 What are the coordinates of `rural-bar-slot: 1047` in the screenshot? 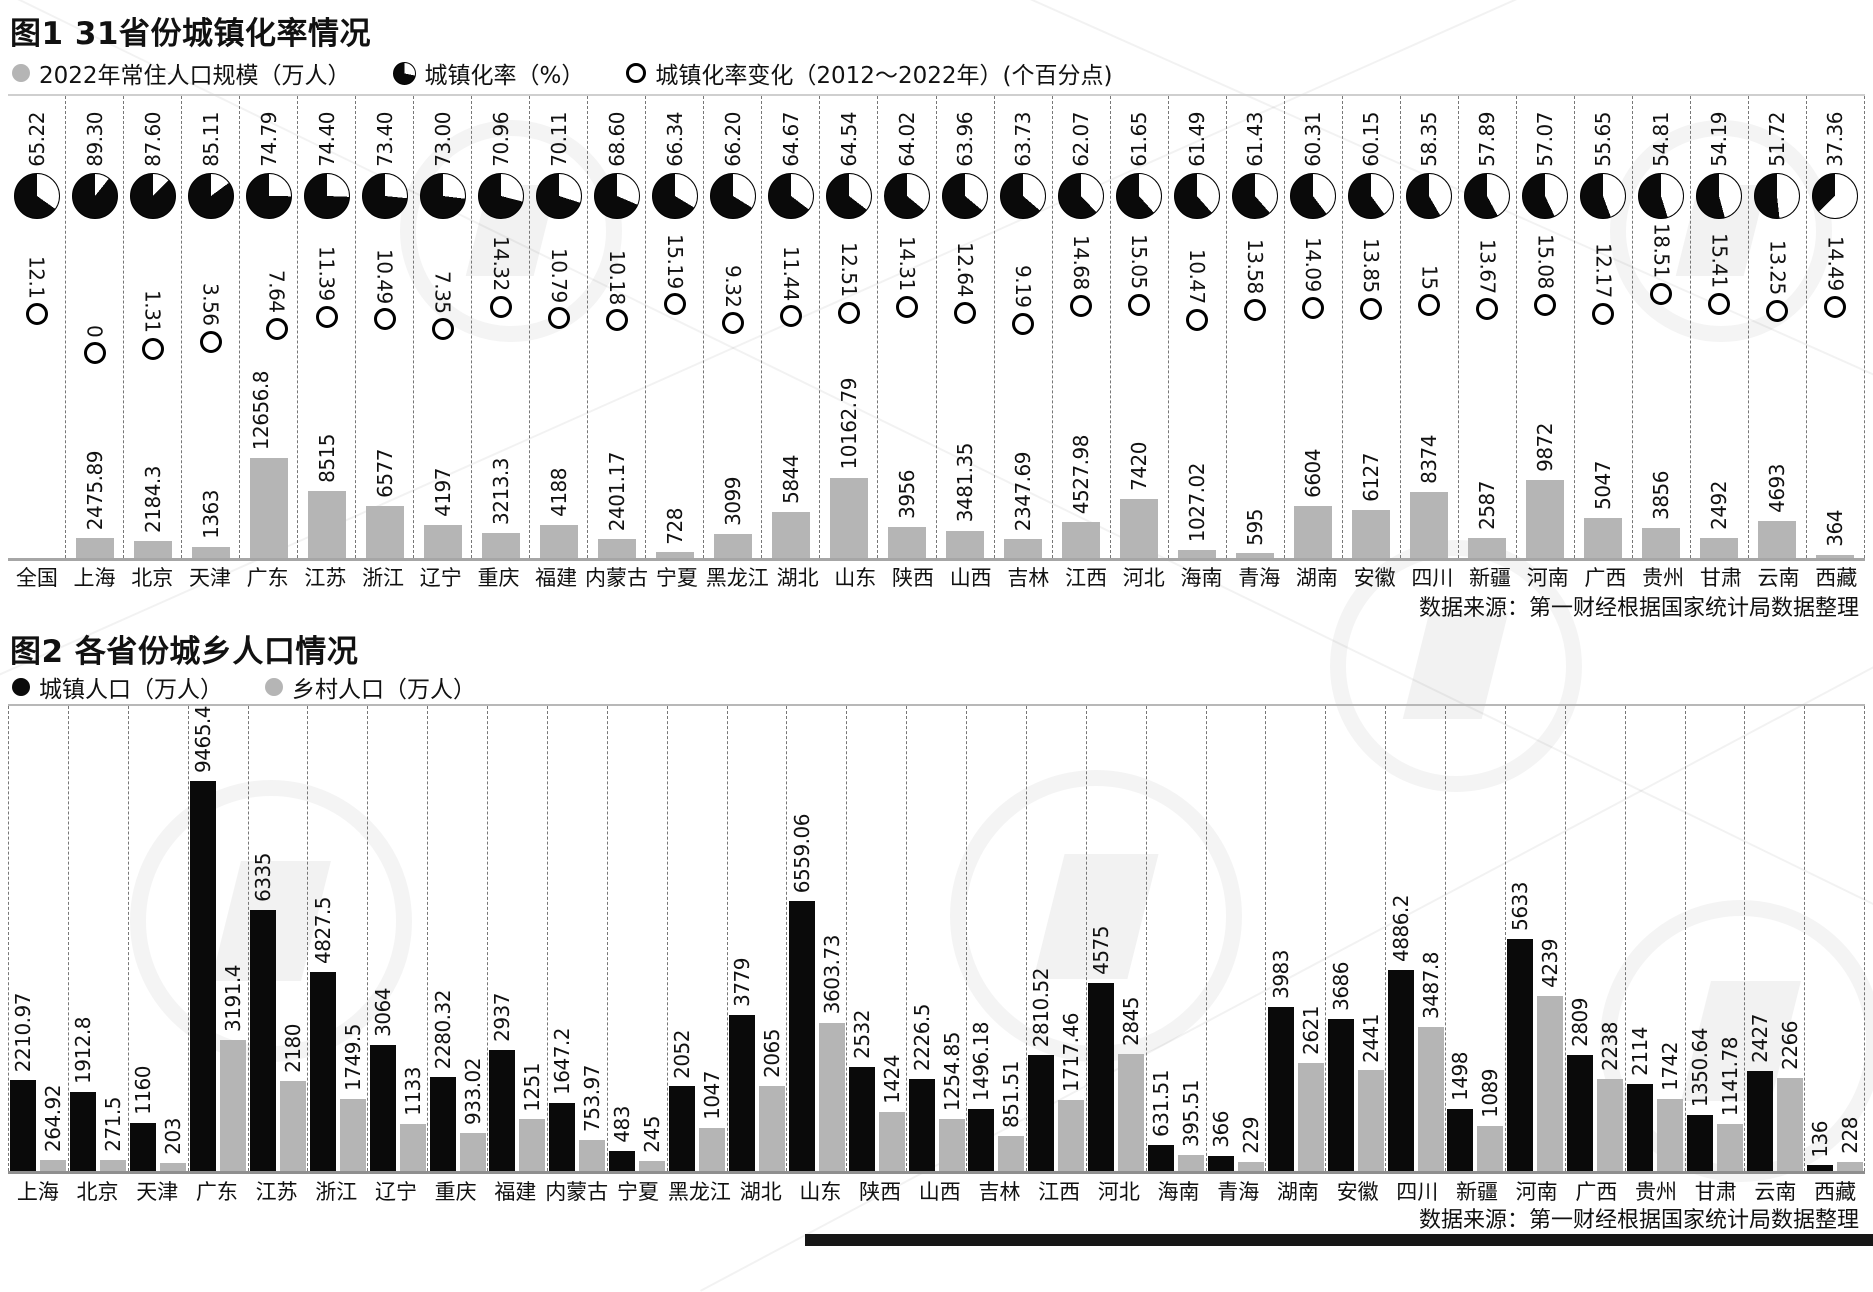 It's located at (712, 938).